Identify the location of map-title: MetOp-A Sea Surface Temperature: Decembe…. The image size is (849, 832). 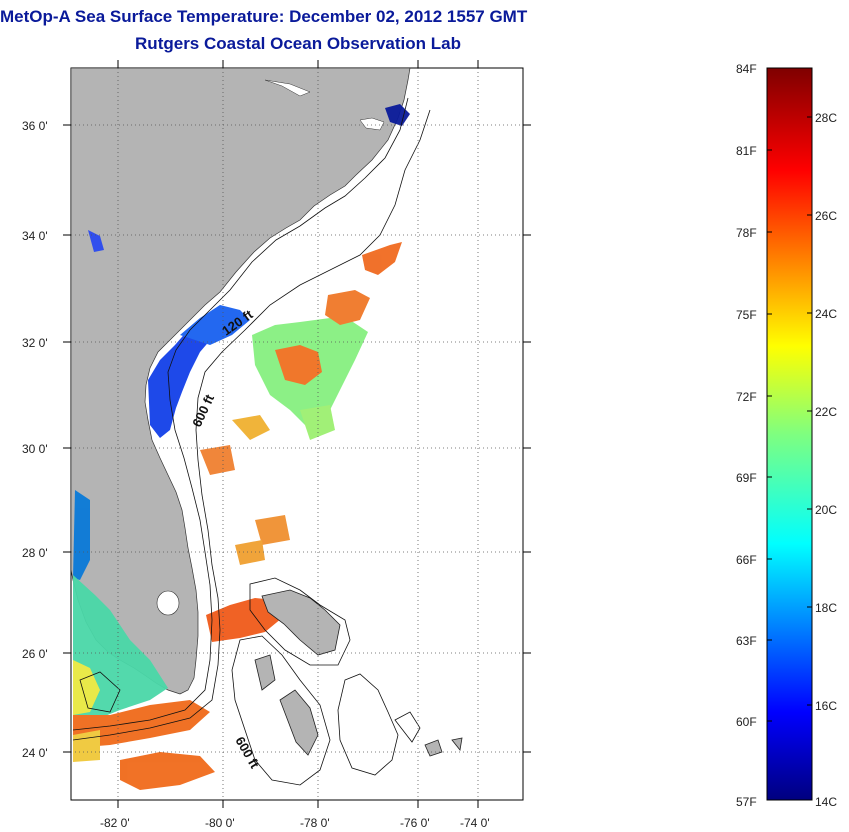
(264, 16).